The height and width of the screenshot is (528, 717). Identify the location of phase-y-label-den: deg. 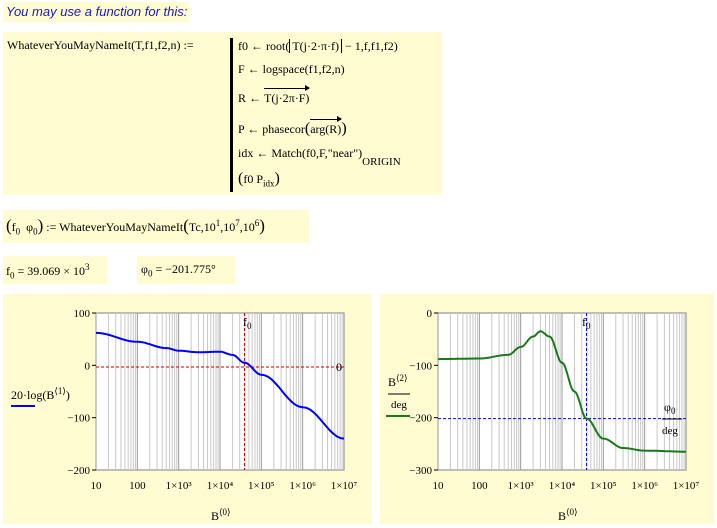
(399, 405).